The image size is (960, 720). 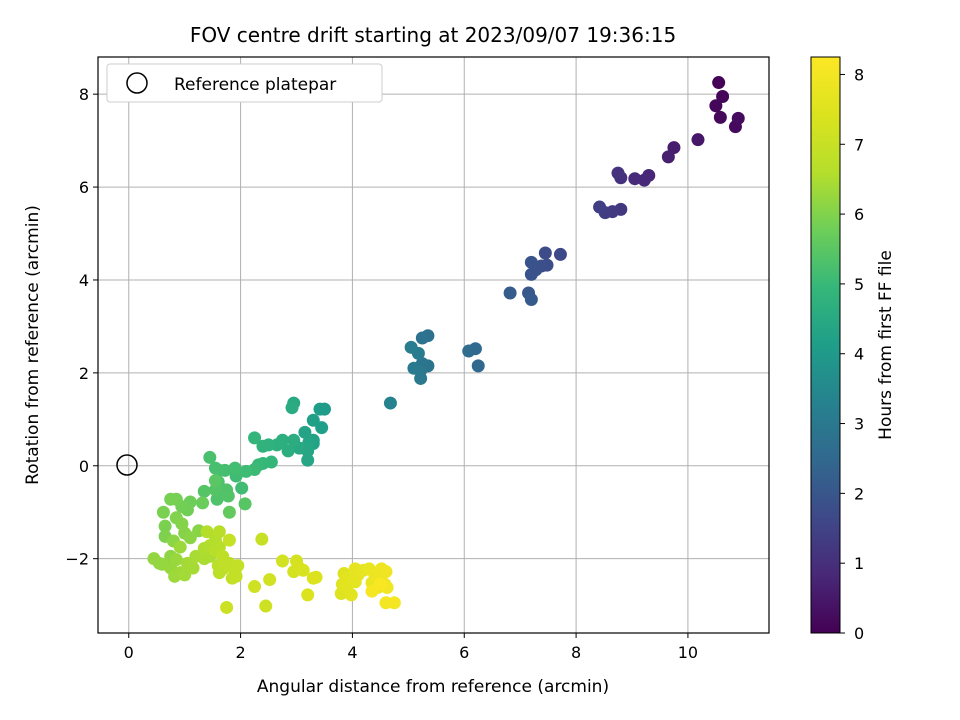 What do you see at coordinates (255, 85) in the screenshot?
I see `legend-label: Reference platepar` at bounding box center [255, 85].